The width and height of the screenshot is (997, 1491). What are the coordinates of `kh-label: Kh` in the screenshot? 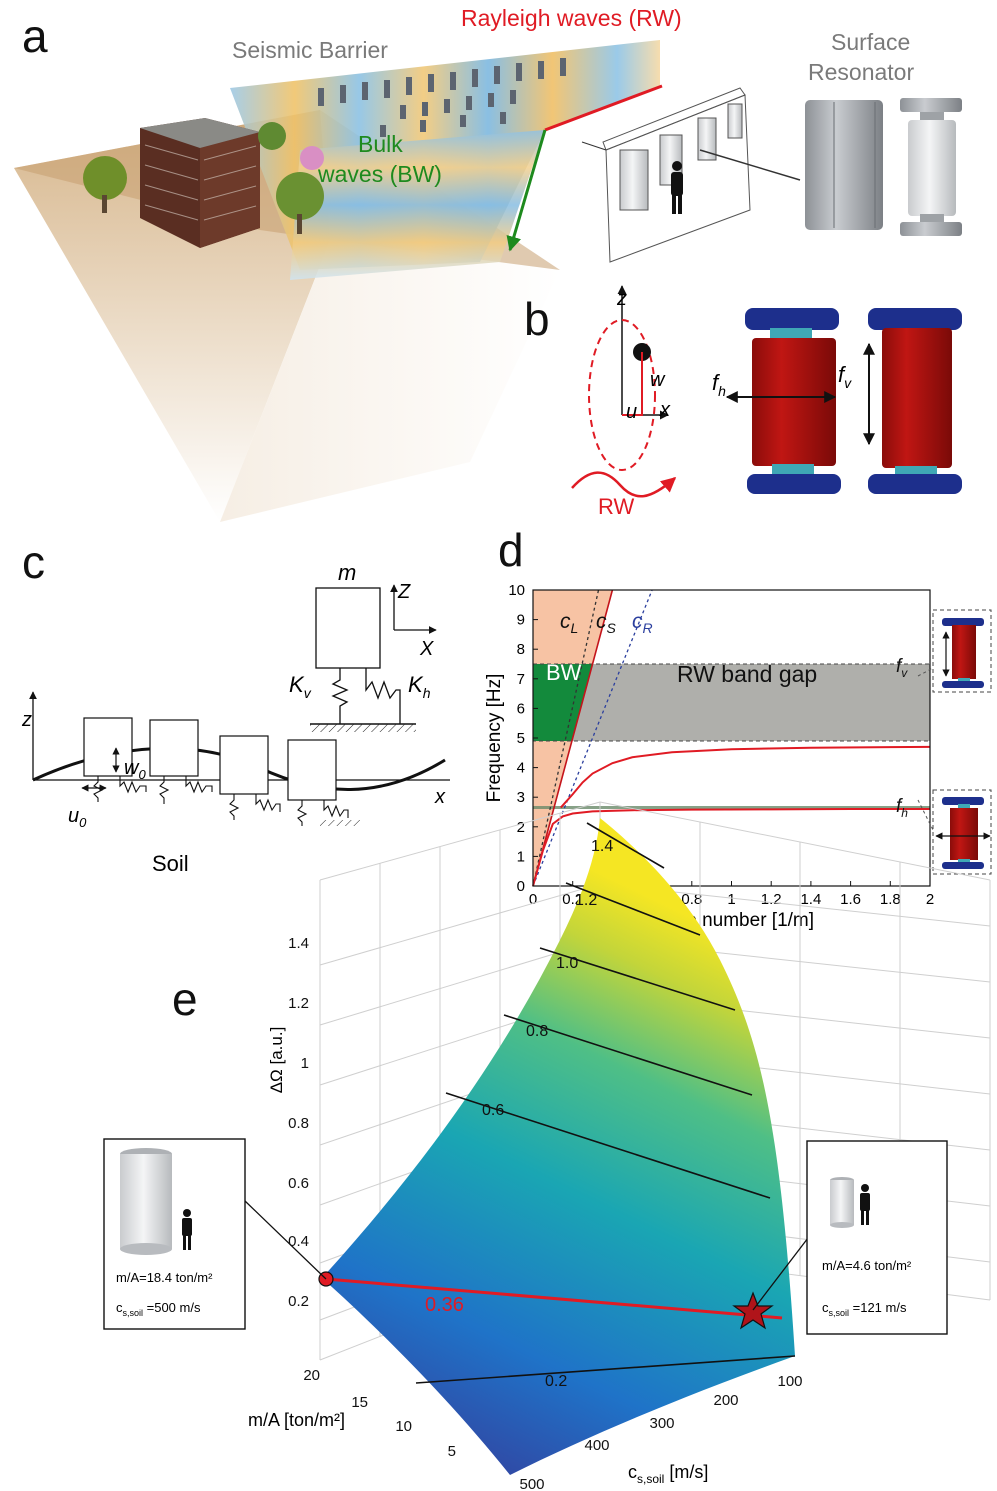 It's located at (419, 686).